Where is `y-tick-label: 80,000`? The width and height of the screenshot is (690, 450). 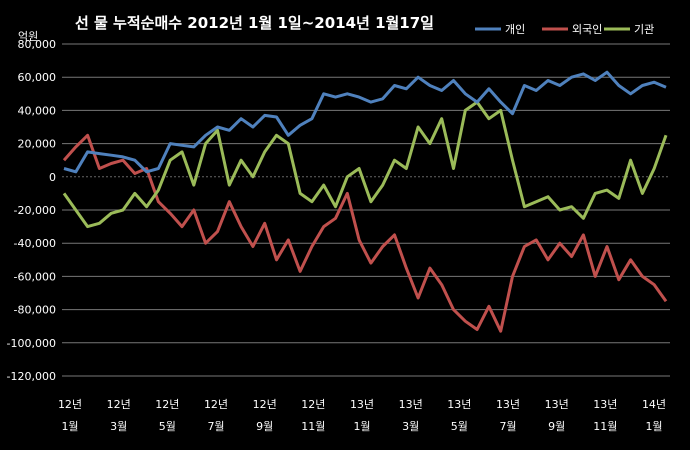 y-tick-label: 80,000 is located at coordinates (37, 44).